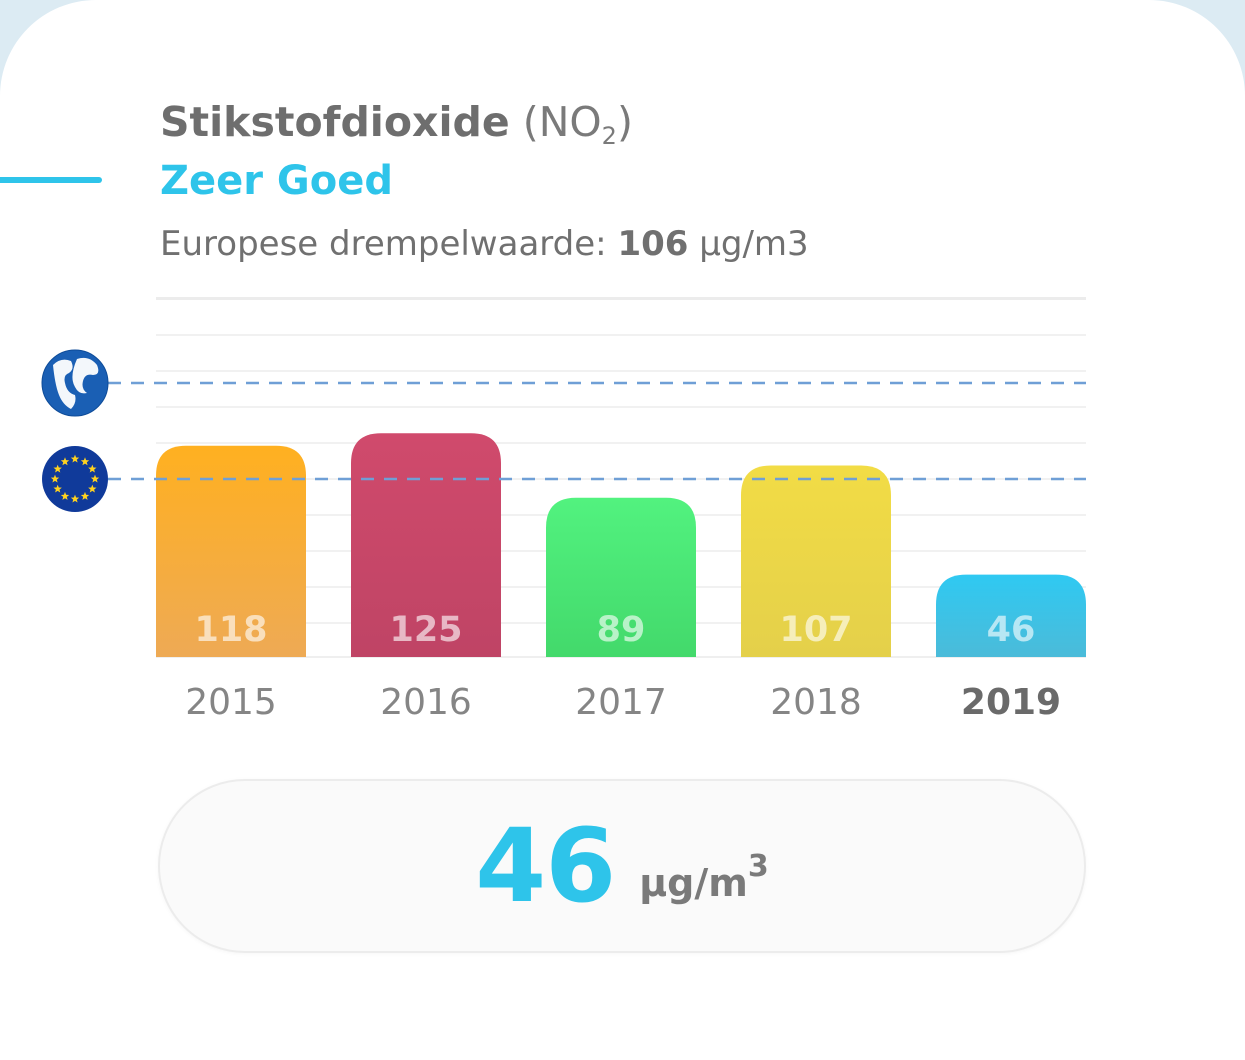 The image size is (1245, 1060). What do you see at coordinates (754, 244) in the screenshot?
I see `threshold-unit: µg/m3` at bounding box center [754, 244].